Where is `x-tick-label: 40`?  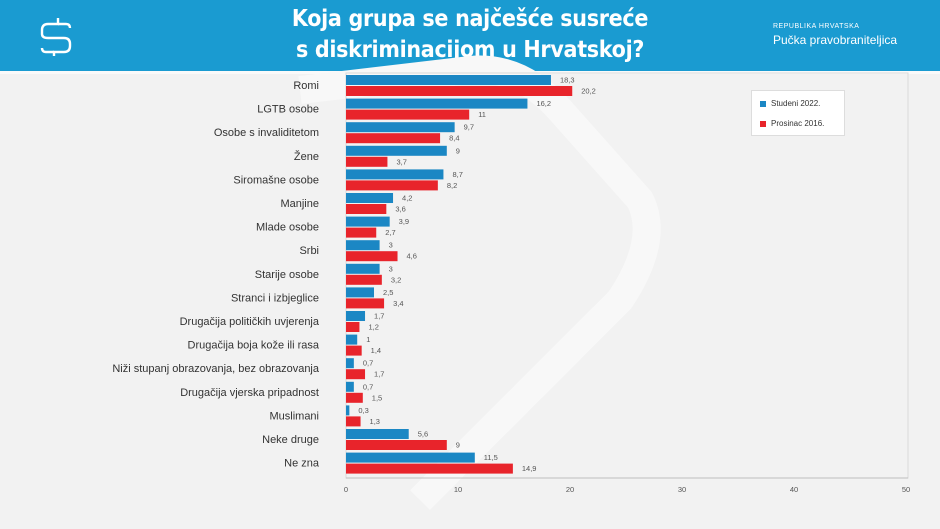
x-tick-label: 40 is located at coordinates (794, 489).